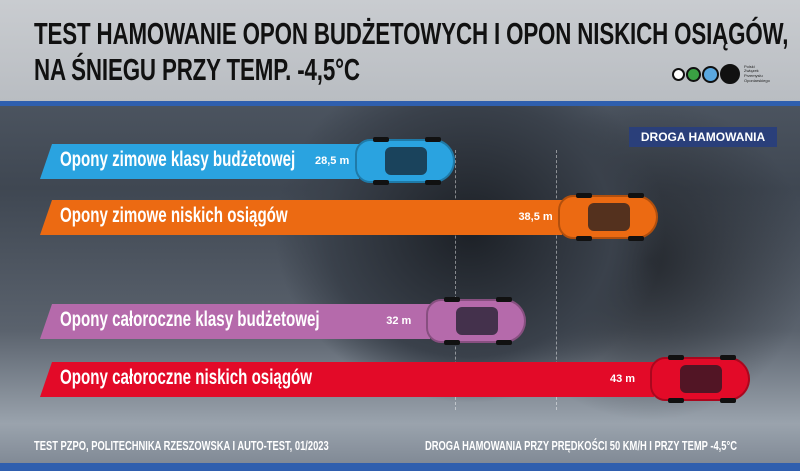 This screenshot has width=800, height=471. Describe the element at coordinates (186, 377) in the screenshot. I see `bar-label: Opony całoroczne niskich osiągów` at that location.